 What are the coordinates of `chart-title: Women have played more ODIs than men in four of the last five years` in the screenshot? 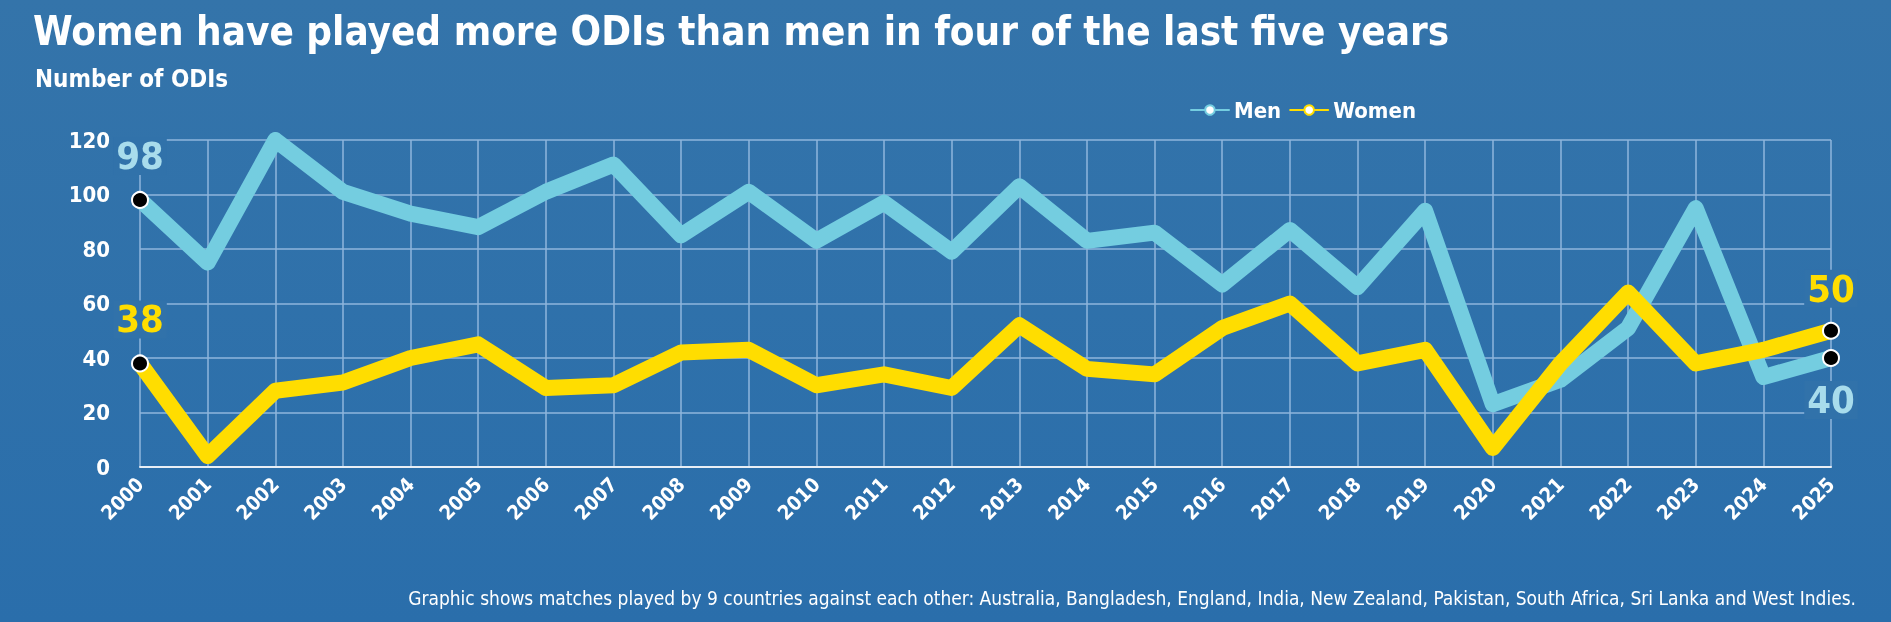 It's located at (741, 31).